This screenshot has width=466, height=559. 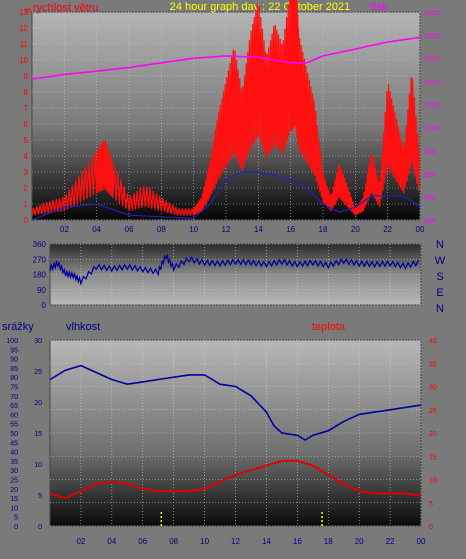 What do you see at coordinates (26, 140) in the screenshot?
I see `wind-y-tick-label: 5` at bounding box center [26, 140].